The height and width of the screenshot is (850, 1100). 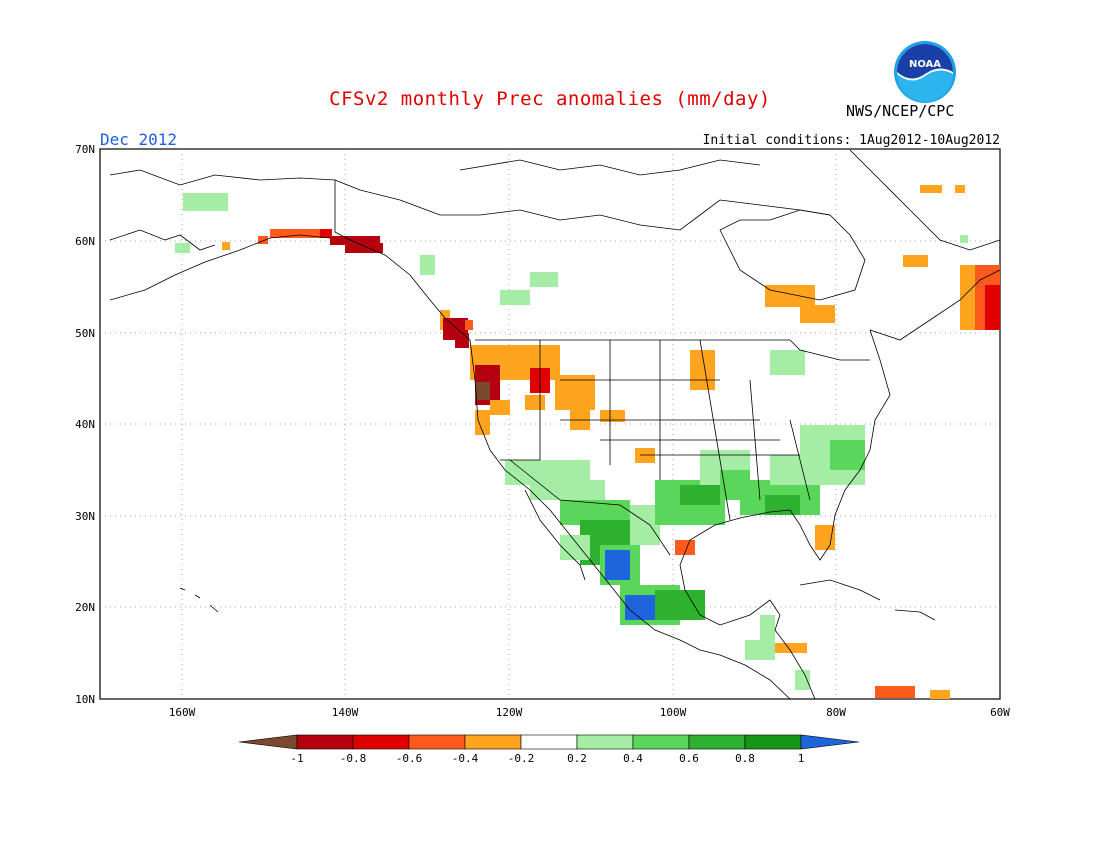 I want to click on lon-label-100w: 100W, so click(x=673, y=712).